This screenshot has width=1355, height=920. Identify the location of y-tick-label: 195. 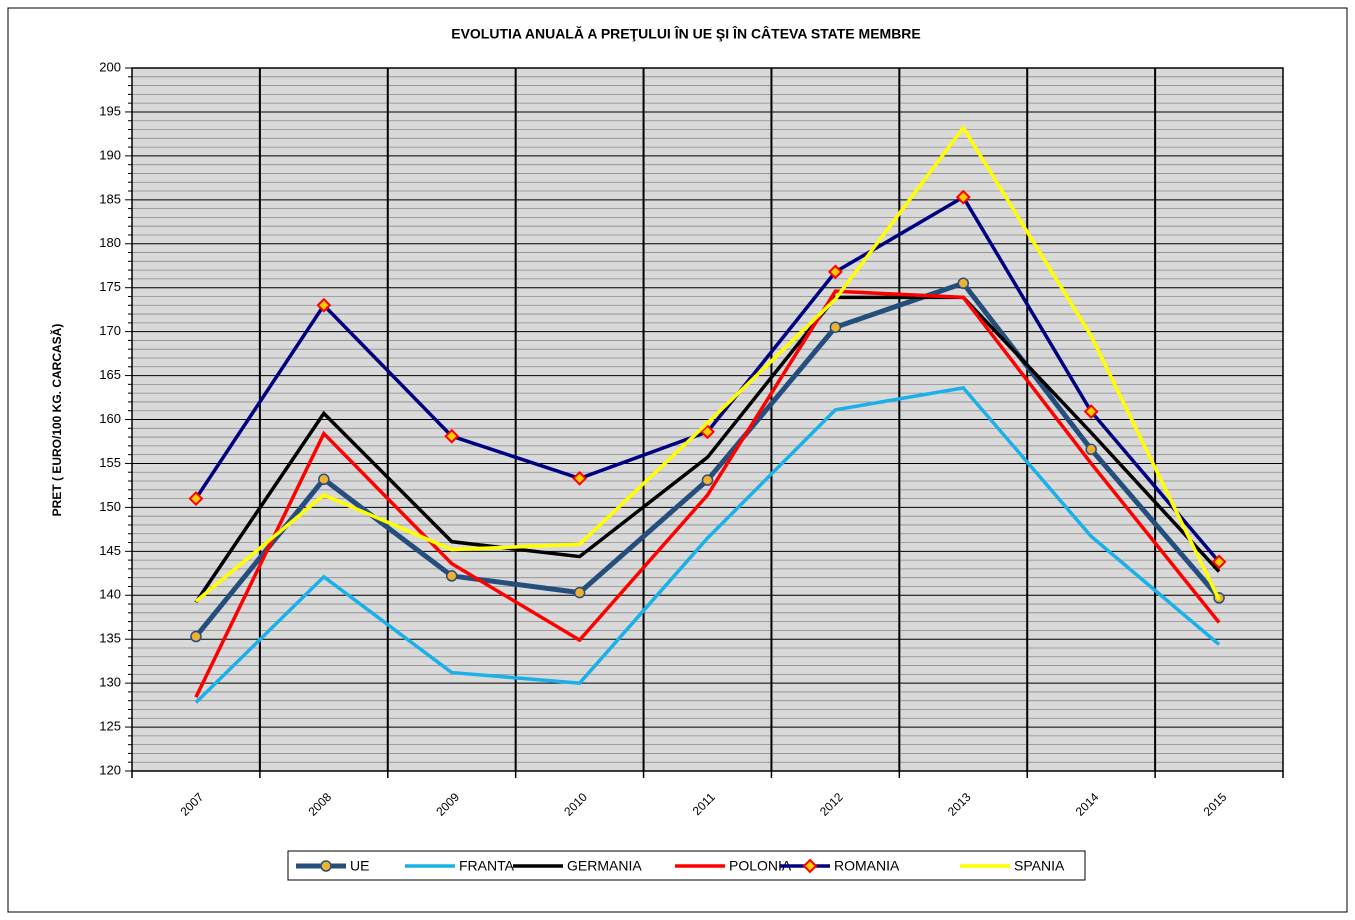
(110, 110).